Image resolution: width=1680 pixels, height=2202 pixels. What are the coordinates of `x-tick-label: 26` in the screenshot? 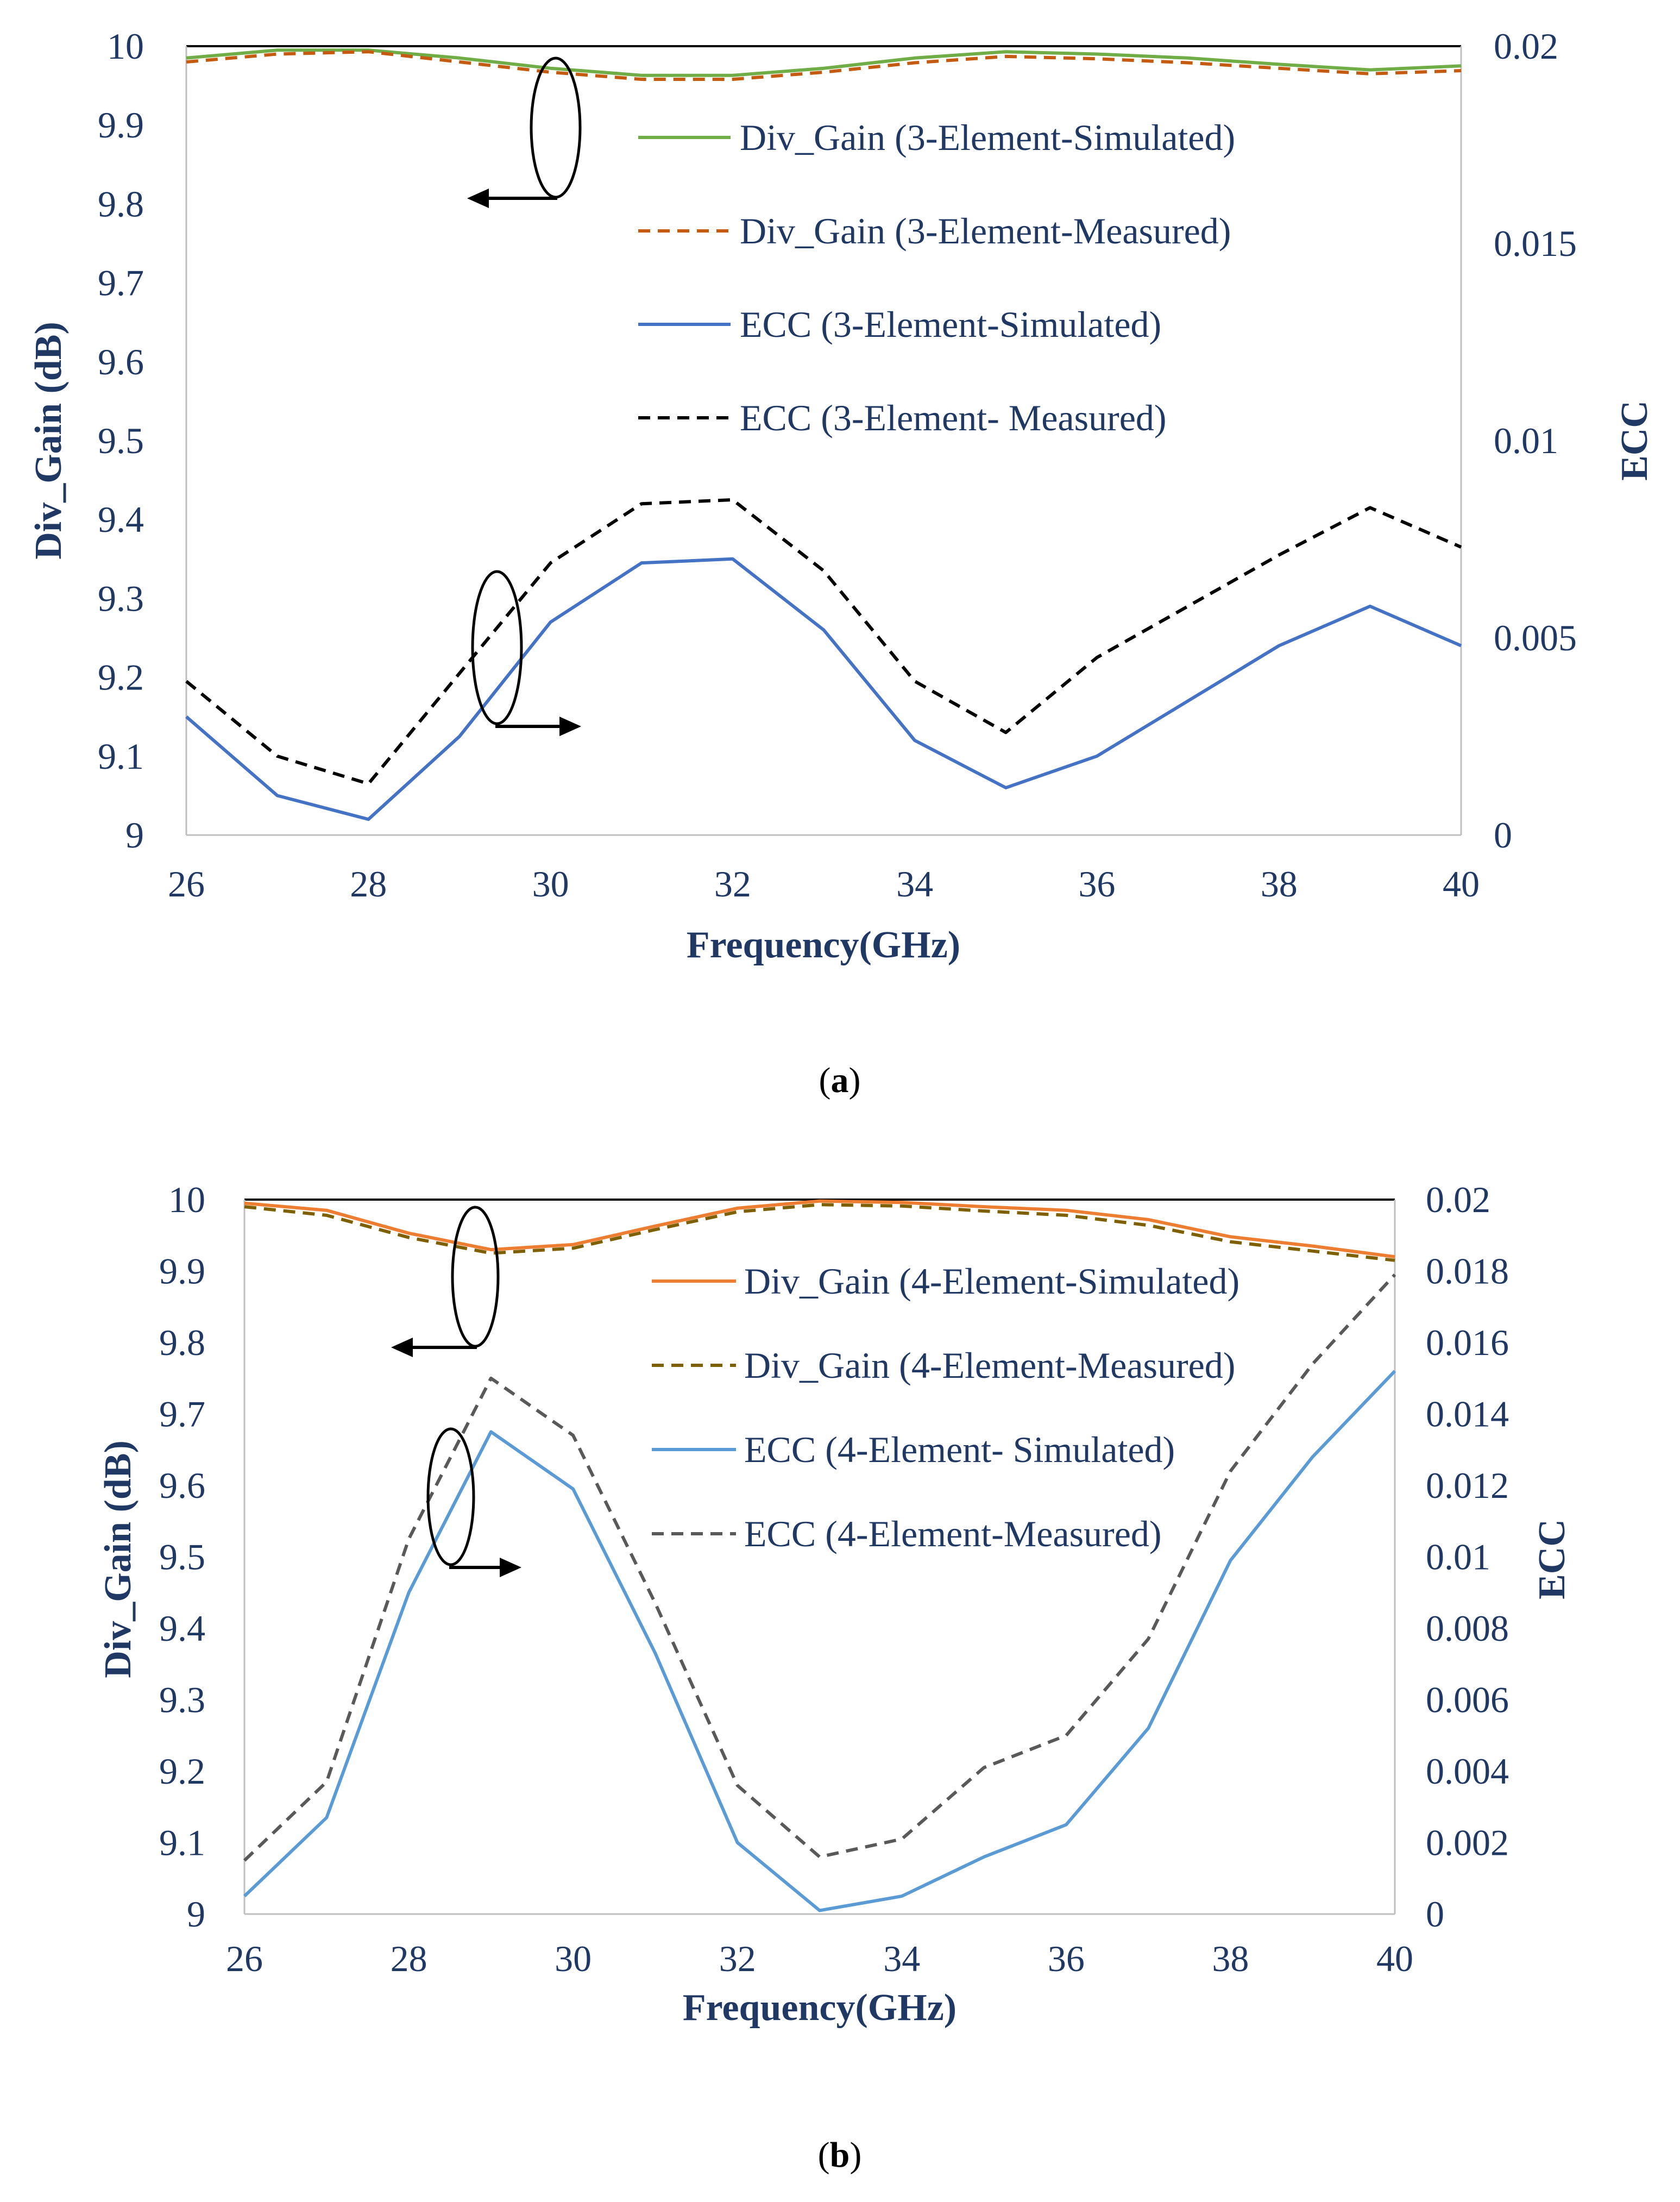 It's located at (244, 1958).